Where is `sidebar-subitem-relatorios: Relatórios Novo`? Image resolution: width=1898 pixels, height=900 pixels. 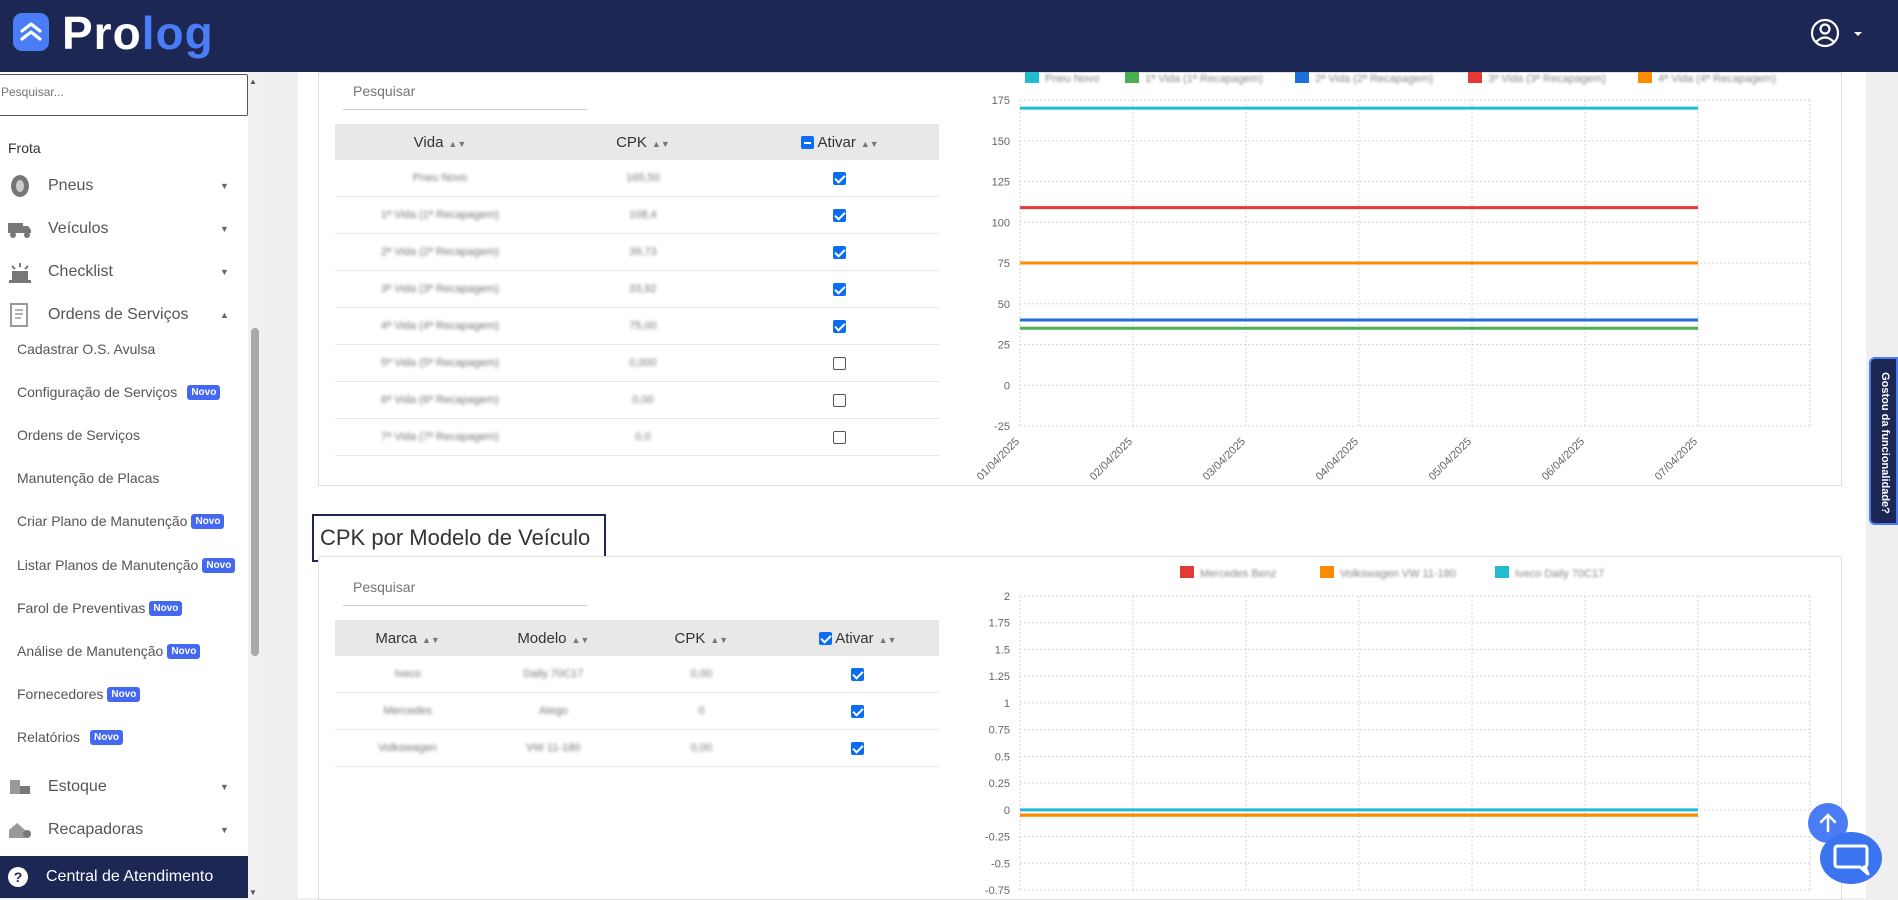
sidebar-subitem-relatorios: Relatórios Novo is located at coordinates (70, 737).